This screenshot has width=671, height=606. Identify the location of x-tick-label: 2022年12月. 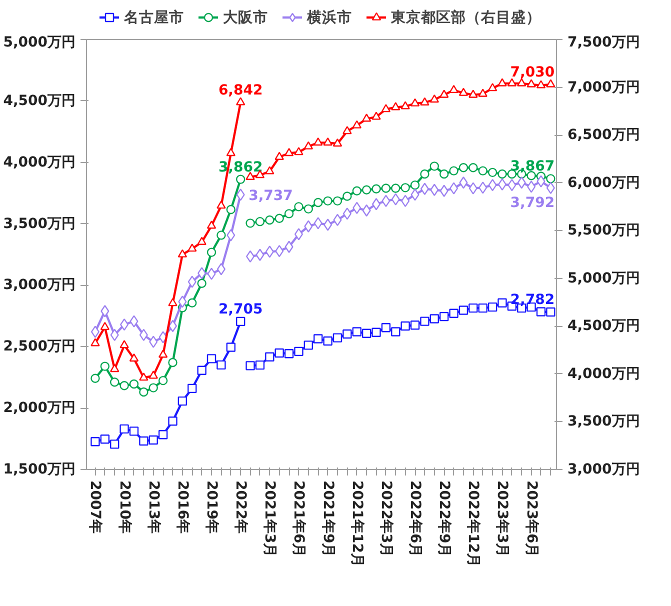
(473, 523).